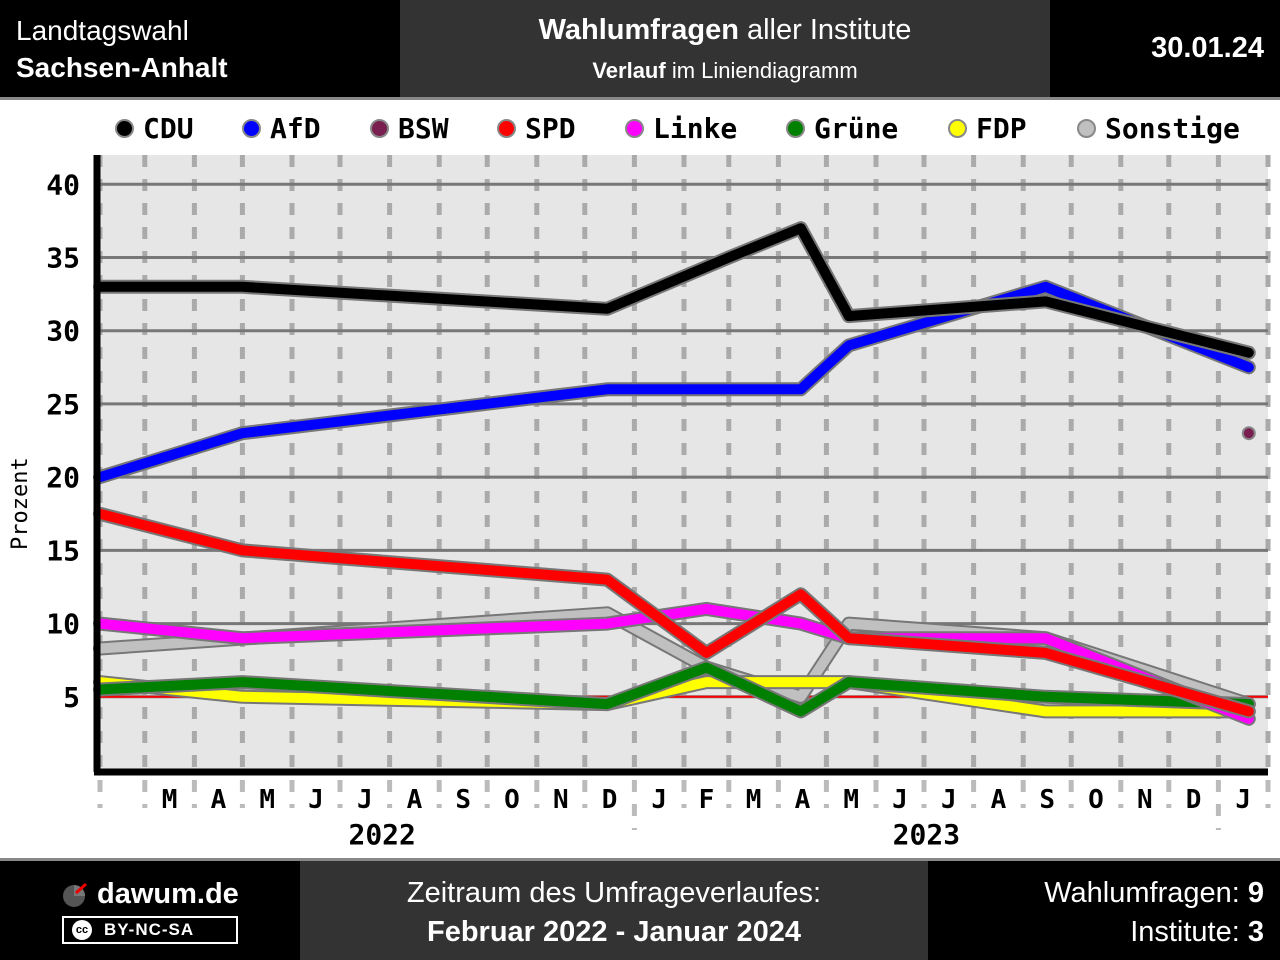 This screenshot has height=960, width=1280. Describe the element at coordinates (63, 441) in the screenshot. I see `y-axis-labels: 5 10 15 20 25 30 35 40` at that location.